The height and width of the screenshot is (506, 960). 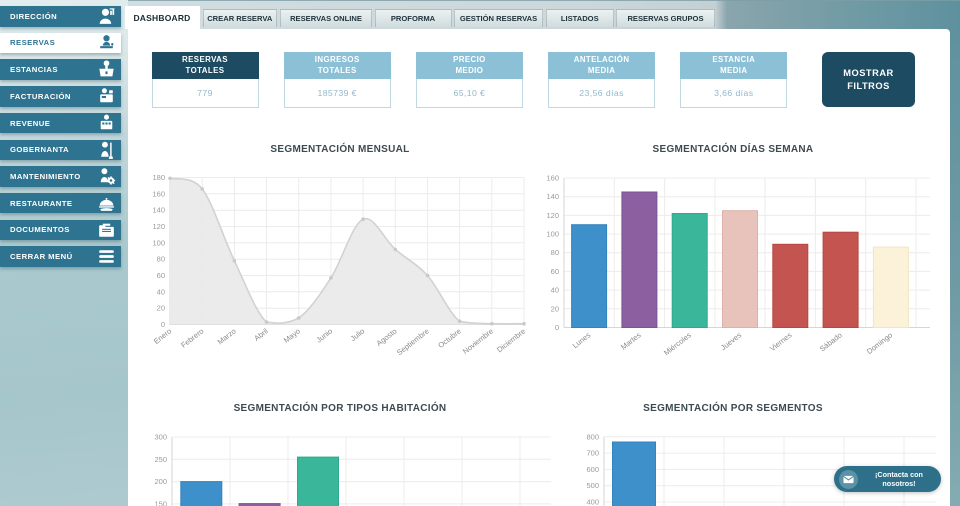 I want to click on svg-text: Lunes, so click(x=582, y=340).